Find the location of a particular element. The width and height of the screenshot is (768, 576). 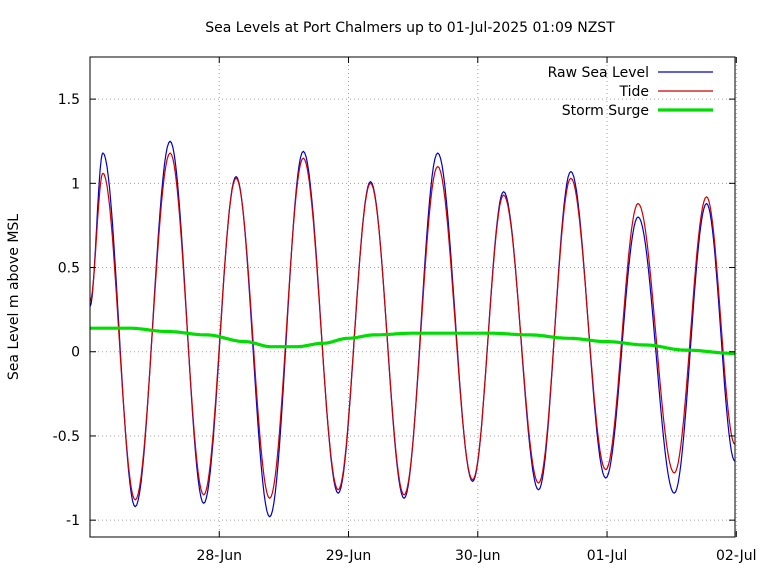

legend-label: Tide is located at coordinates (633, 92).